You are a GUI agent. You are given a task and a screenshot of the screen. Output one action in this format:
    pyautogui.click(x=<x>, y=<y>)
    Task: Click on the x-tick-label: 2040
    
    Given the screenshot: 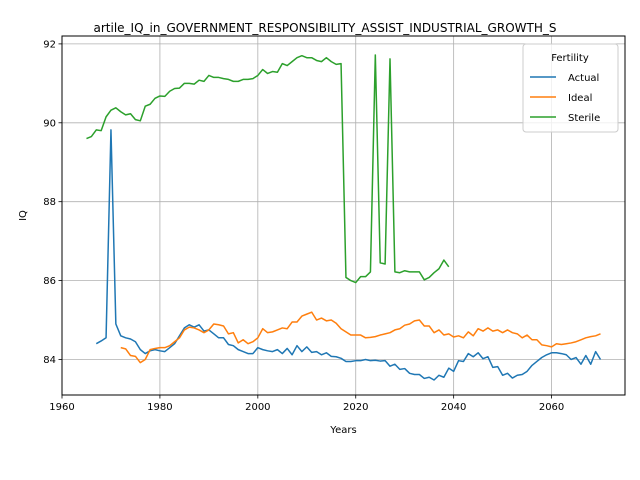 What is the action you would take?
    pyautogui.click(x=453, y=407)
    